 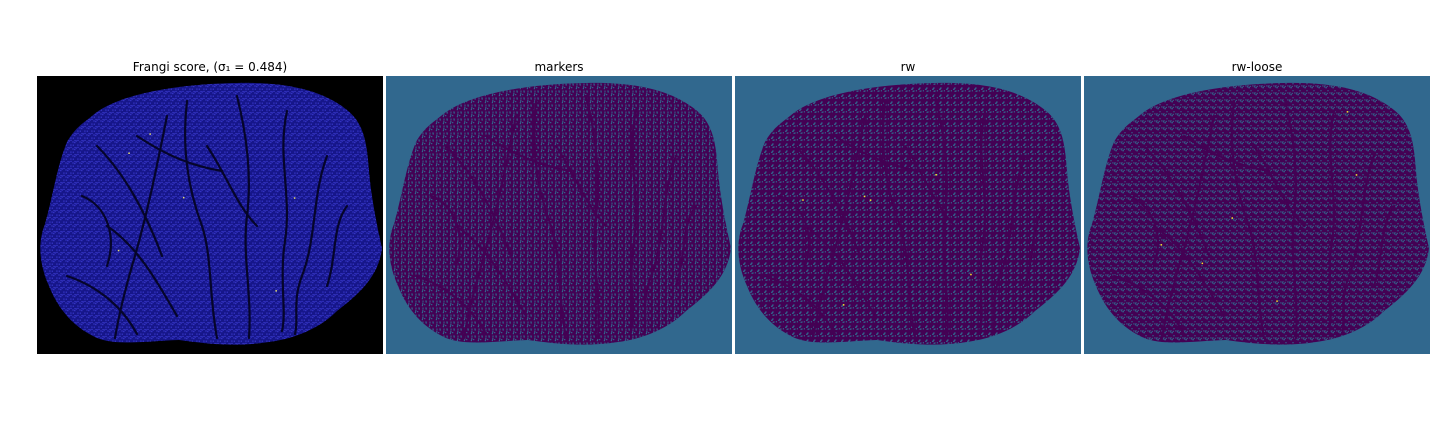 I want to click on panel-title-frangi: Frangi score, (σ₁ = 0.484), so click(x=210, y=67).